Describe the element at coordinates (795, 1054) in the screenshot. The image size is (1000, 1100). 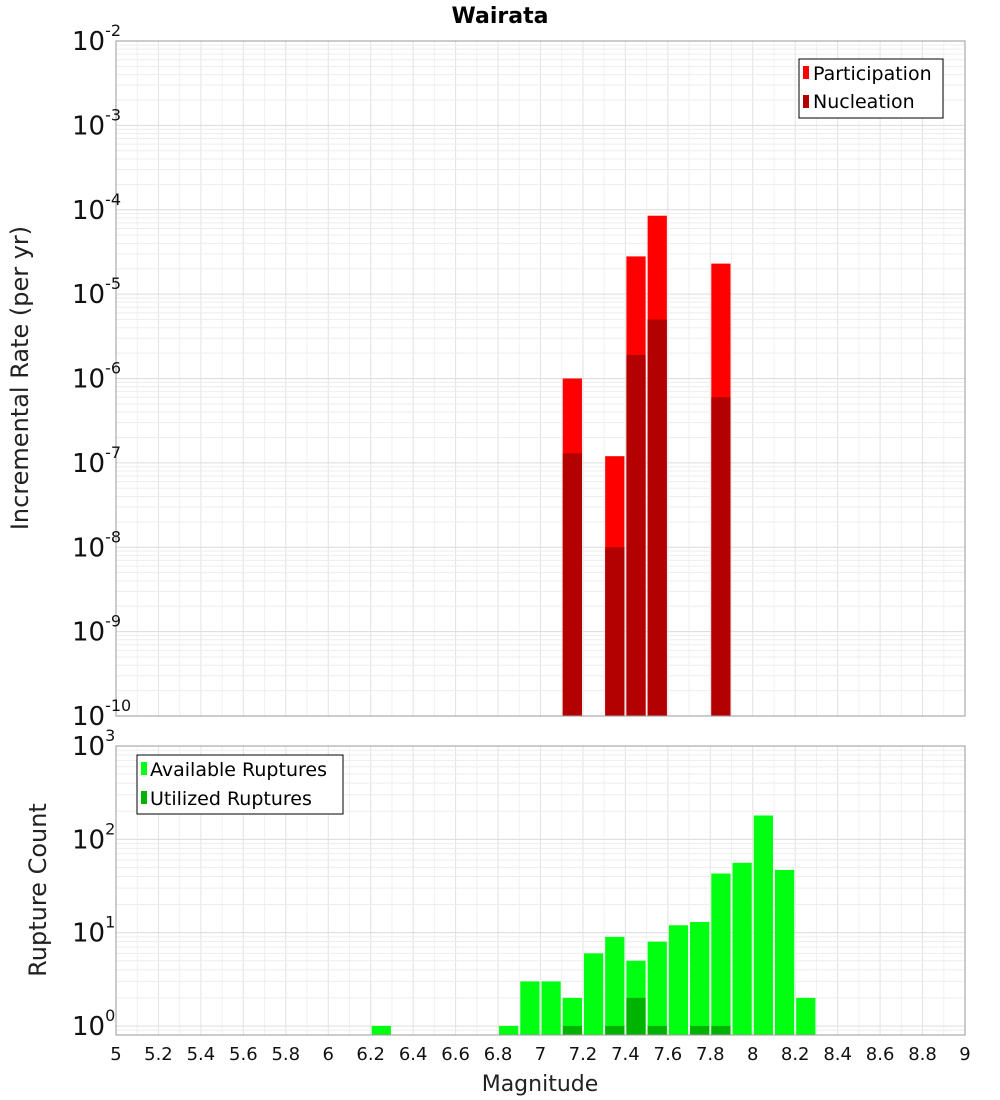
I see `x-tick-label: 8.2` at that location.